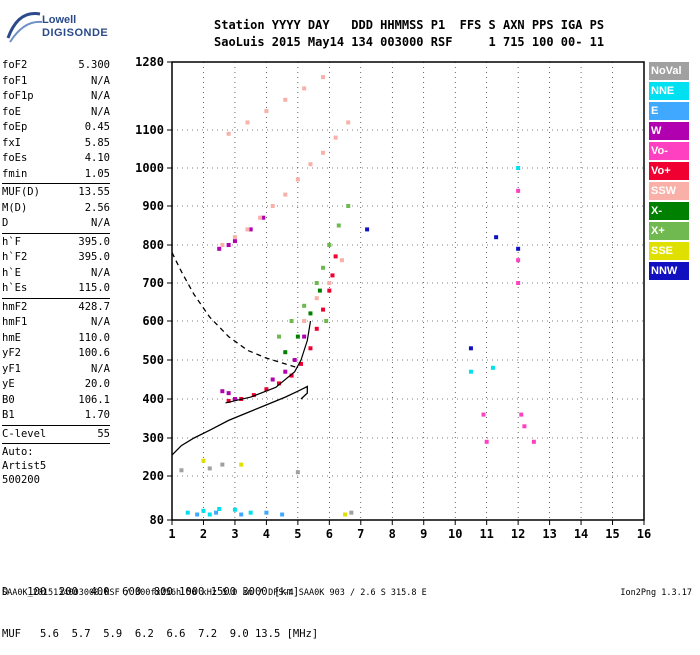 The height and width of the screenshot is (655, 700). Describe the element at coordinates (11, 111) in the screenshot. I see `param-name: foE` at that location.